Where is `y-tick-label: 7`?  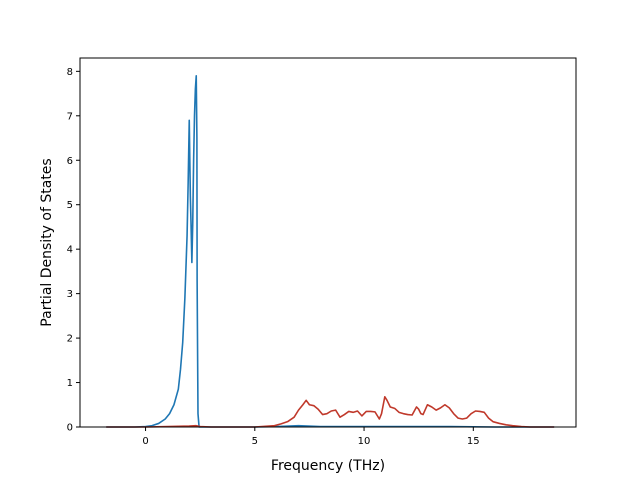
y-tick-label: 7 is located at coordinates (70, 116).